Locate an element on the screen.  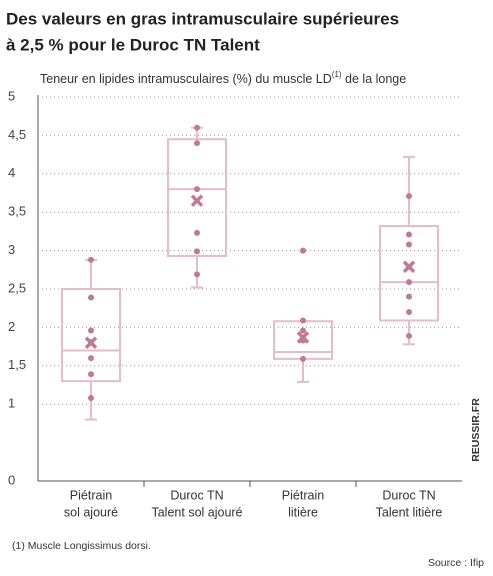
x-tick-label: Talent sol ajouré is located at coordinates (196, 512).